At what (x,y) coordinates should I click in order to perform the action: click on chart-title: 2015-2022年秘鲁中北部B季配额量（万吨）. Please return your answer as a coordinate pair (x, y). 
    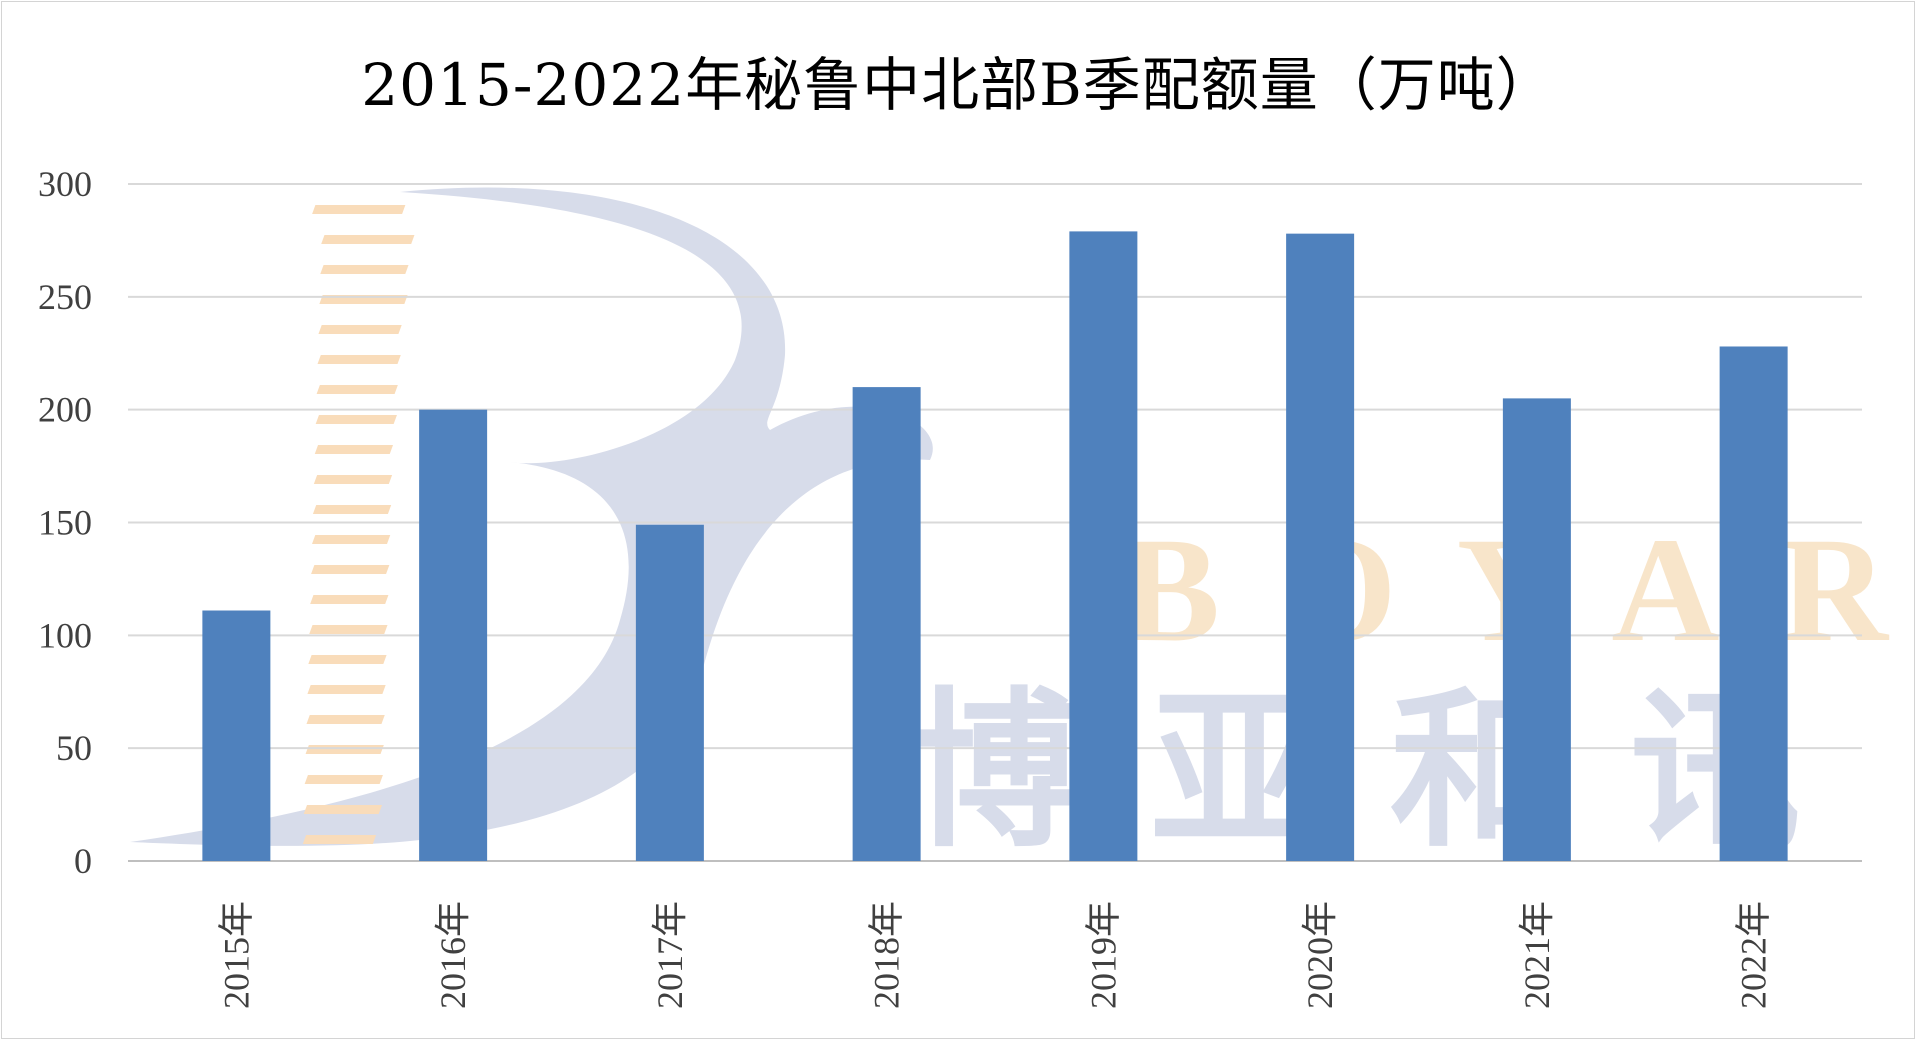
    Looking at the image, I should click on (958, 85).